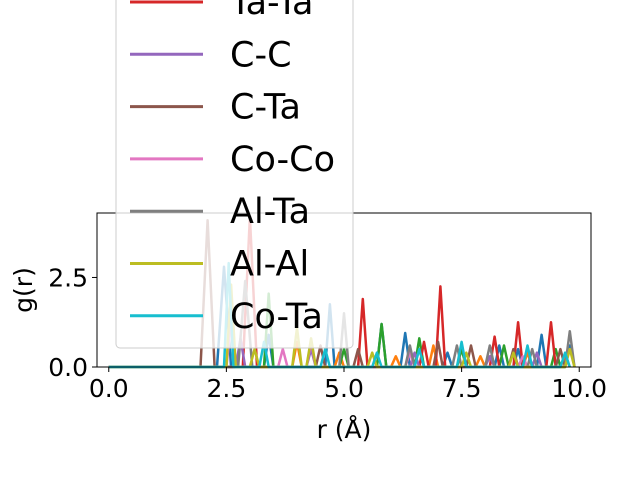 This screenshot has height=480, width=640. I want to click on y-tick-label: 2.5, so click(68, 277).